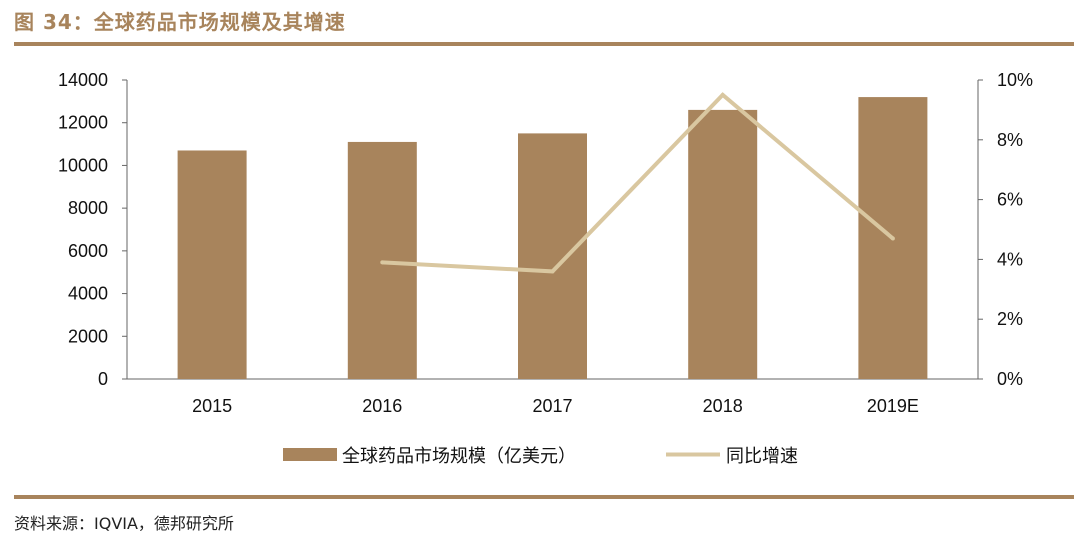  Describe the element at coordinates (88, 208) in the screenshot. I see `left-axis-tick-label: 8000` at that location.